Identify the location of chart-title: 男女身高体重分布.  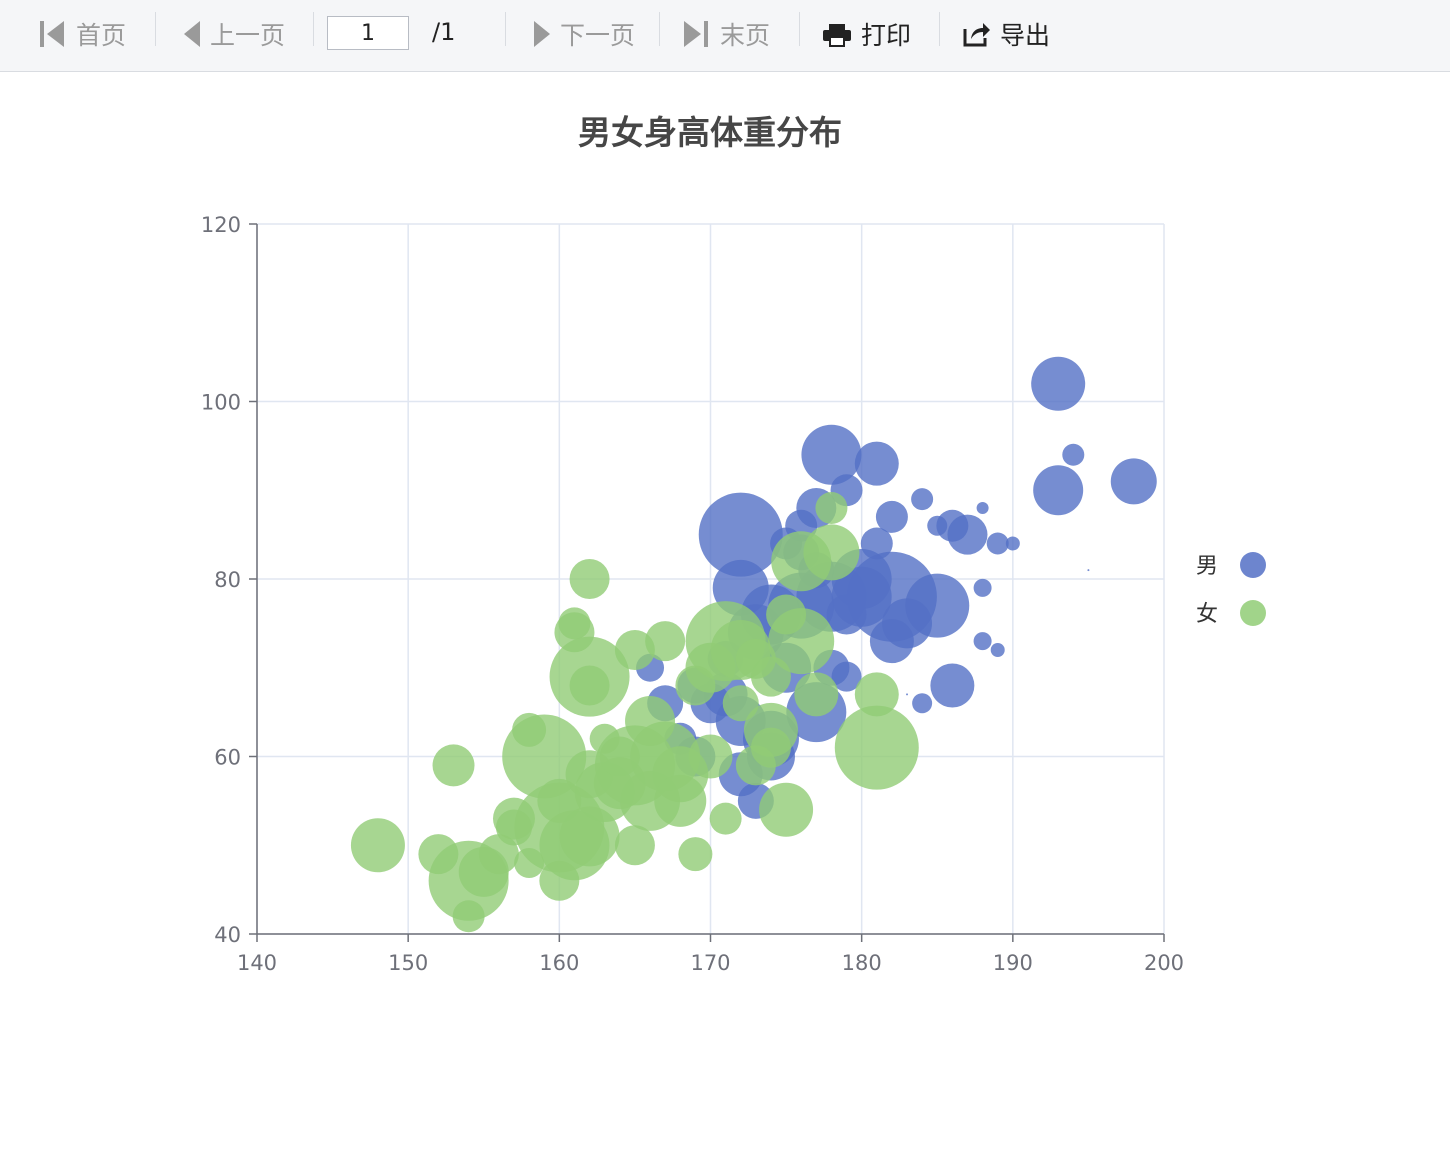
(710, 132).